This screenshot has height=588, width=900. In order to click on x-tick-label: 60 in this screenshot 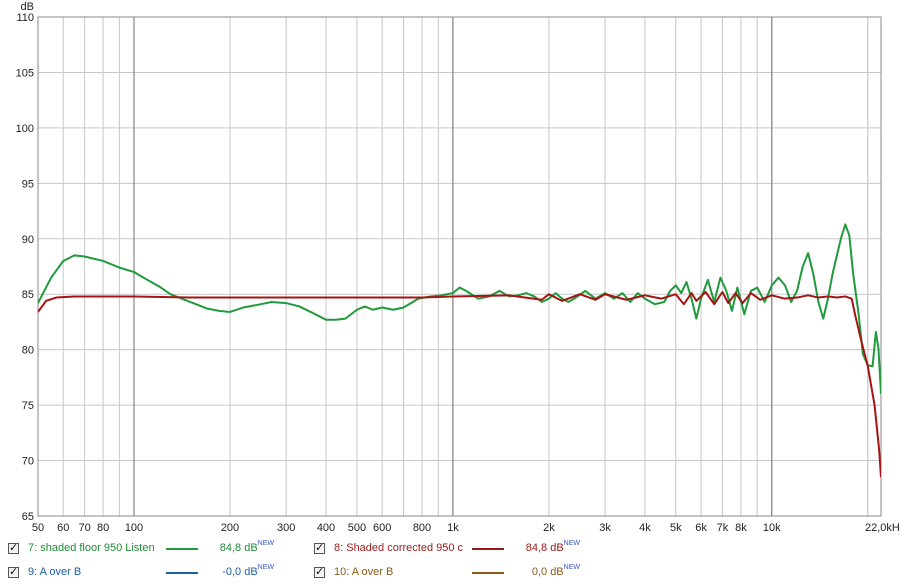, I will do `click(63, 528)`.